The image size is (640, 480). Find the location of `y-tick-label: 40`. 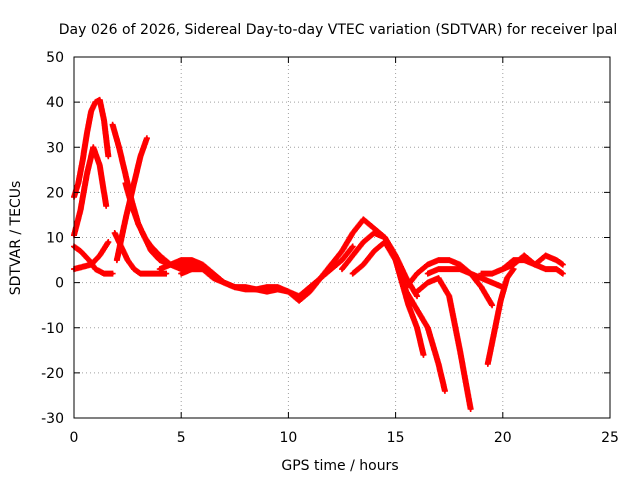

y-tick-label: 40 is located at coordinates (55, 103).